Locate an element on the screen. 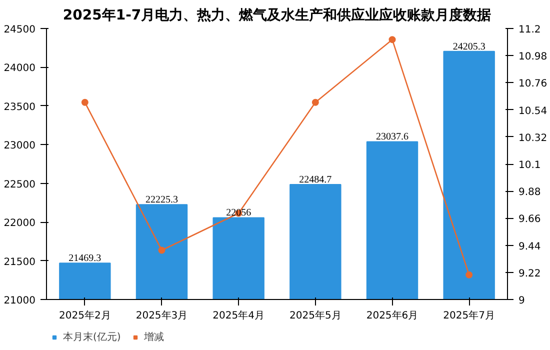  y-tick-label: 23000 is located at coordinates (20, 146).